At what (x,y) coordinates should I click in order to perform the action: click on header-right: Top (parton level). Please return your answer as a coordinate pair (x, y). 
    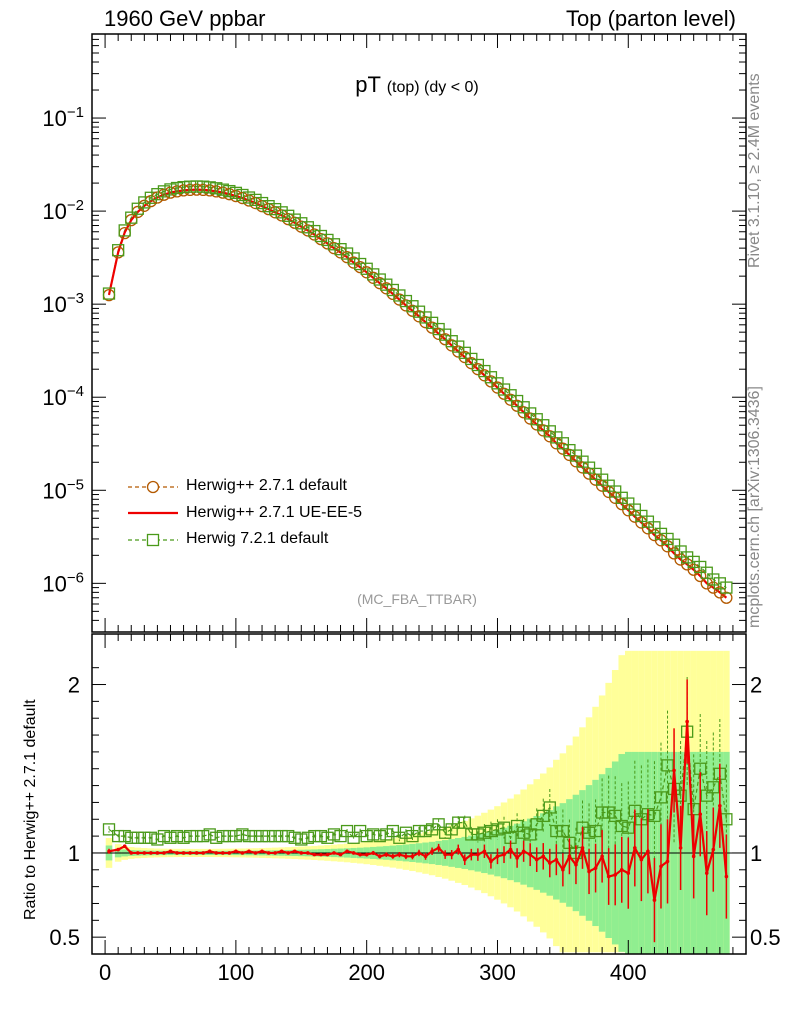
    Looking at the image, I should click on (651, 18).